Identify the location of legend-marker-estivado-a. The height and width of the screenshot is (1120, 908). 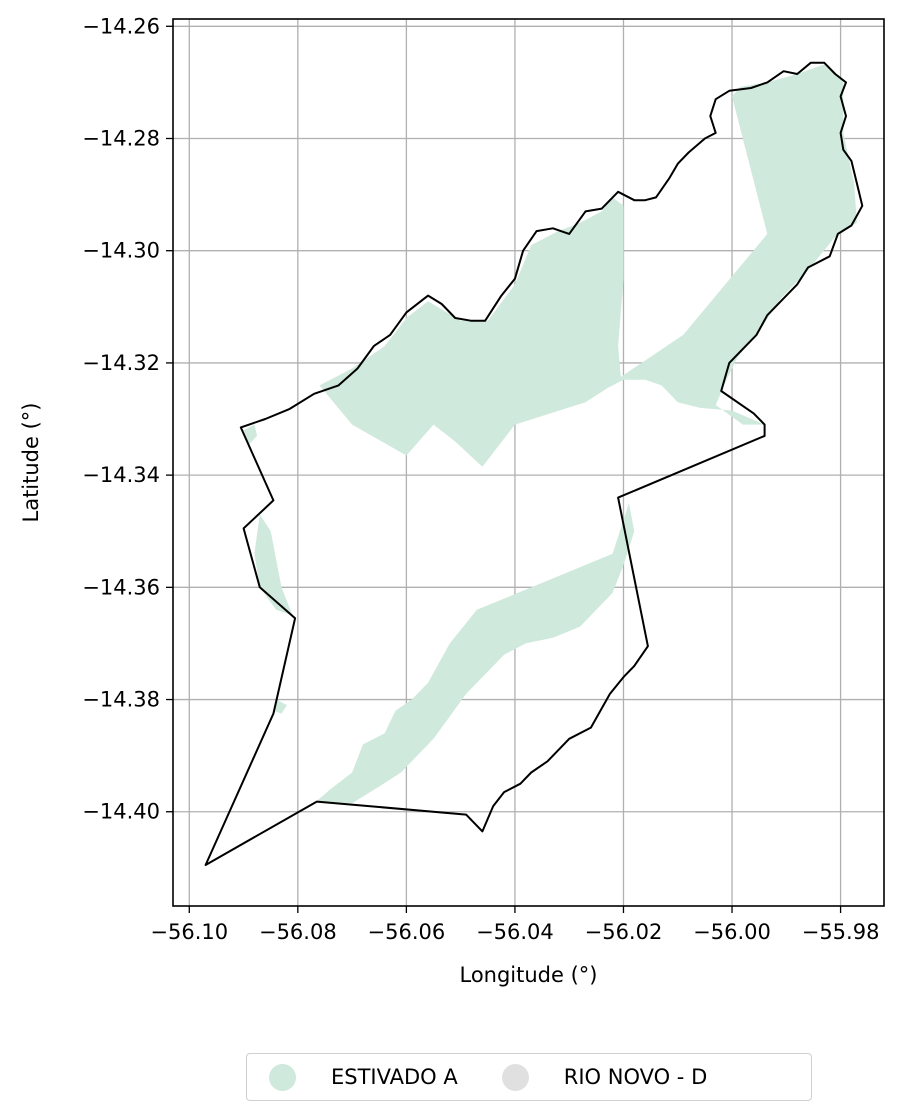
(282, 1077).